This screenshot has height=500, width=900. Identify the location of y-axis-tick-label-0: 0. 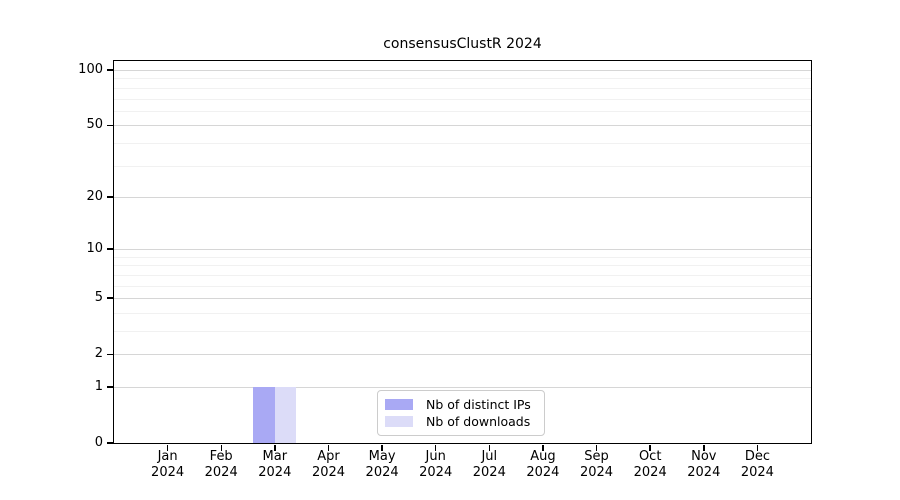
(98, 442).